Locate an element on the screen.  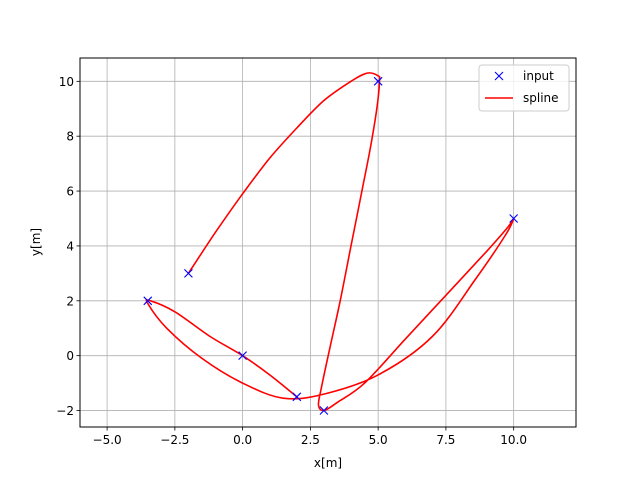
x-tick-label: 2.5 is located at coordinates (310, 440).